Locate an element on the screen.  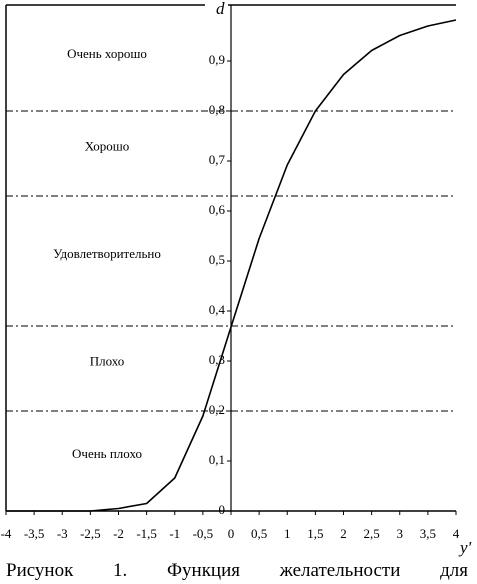
x-tick-label: 3,5 is located at coordinates (428, 533).